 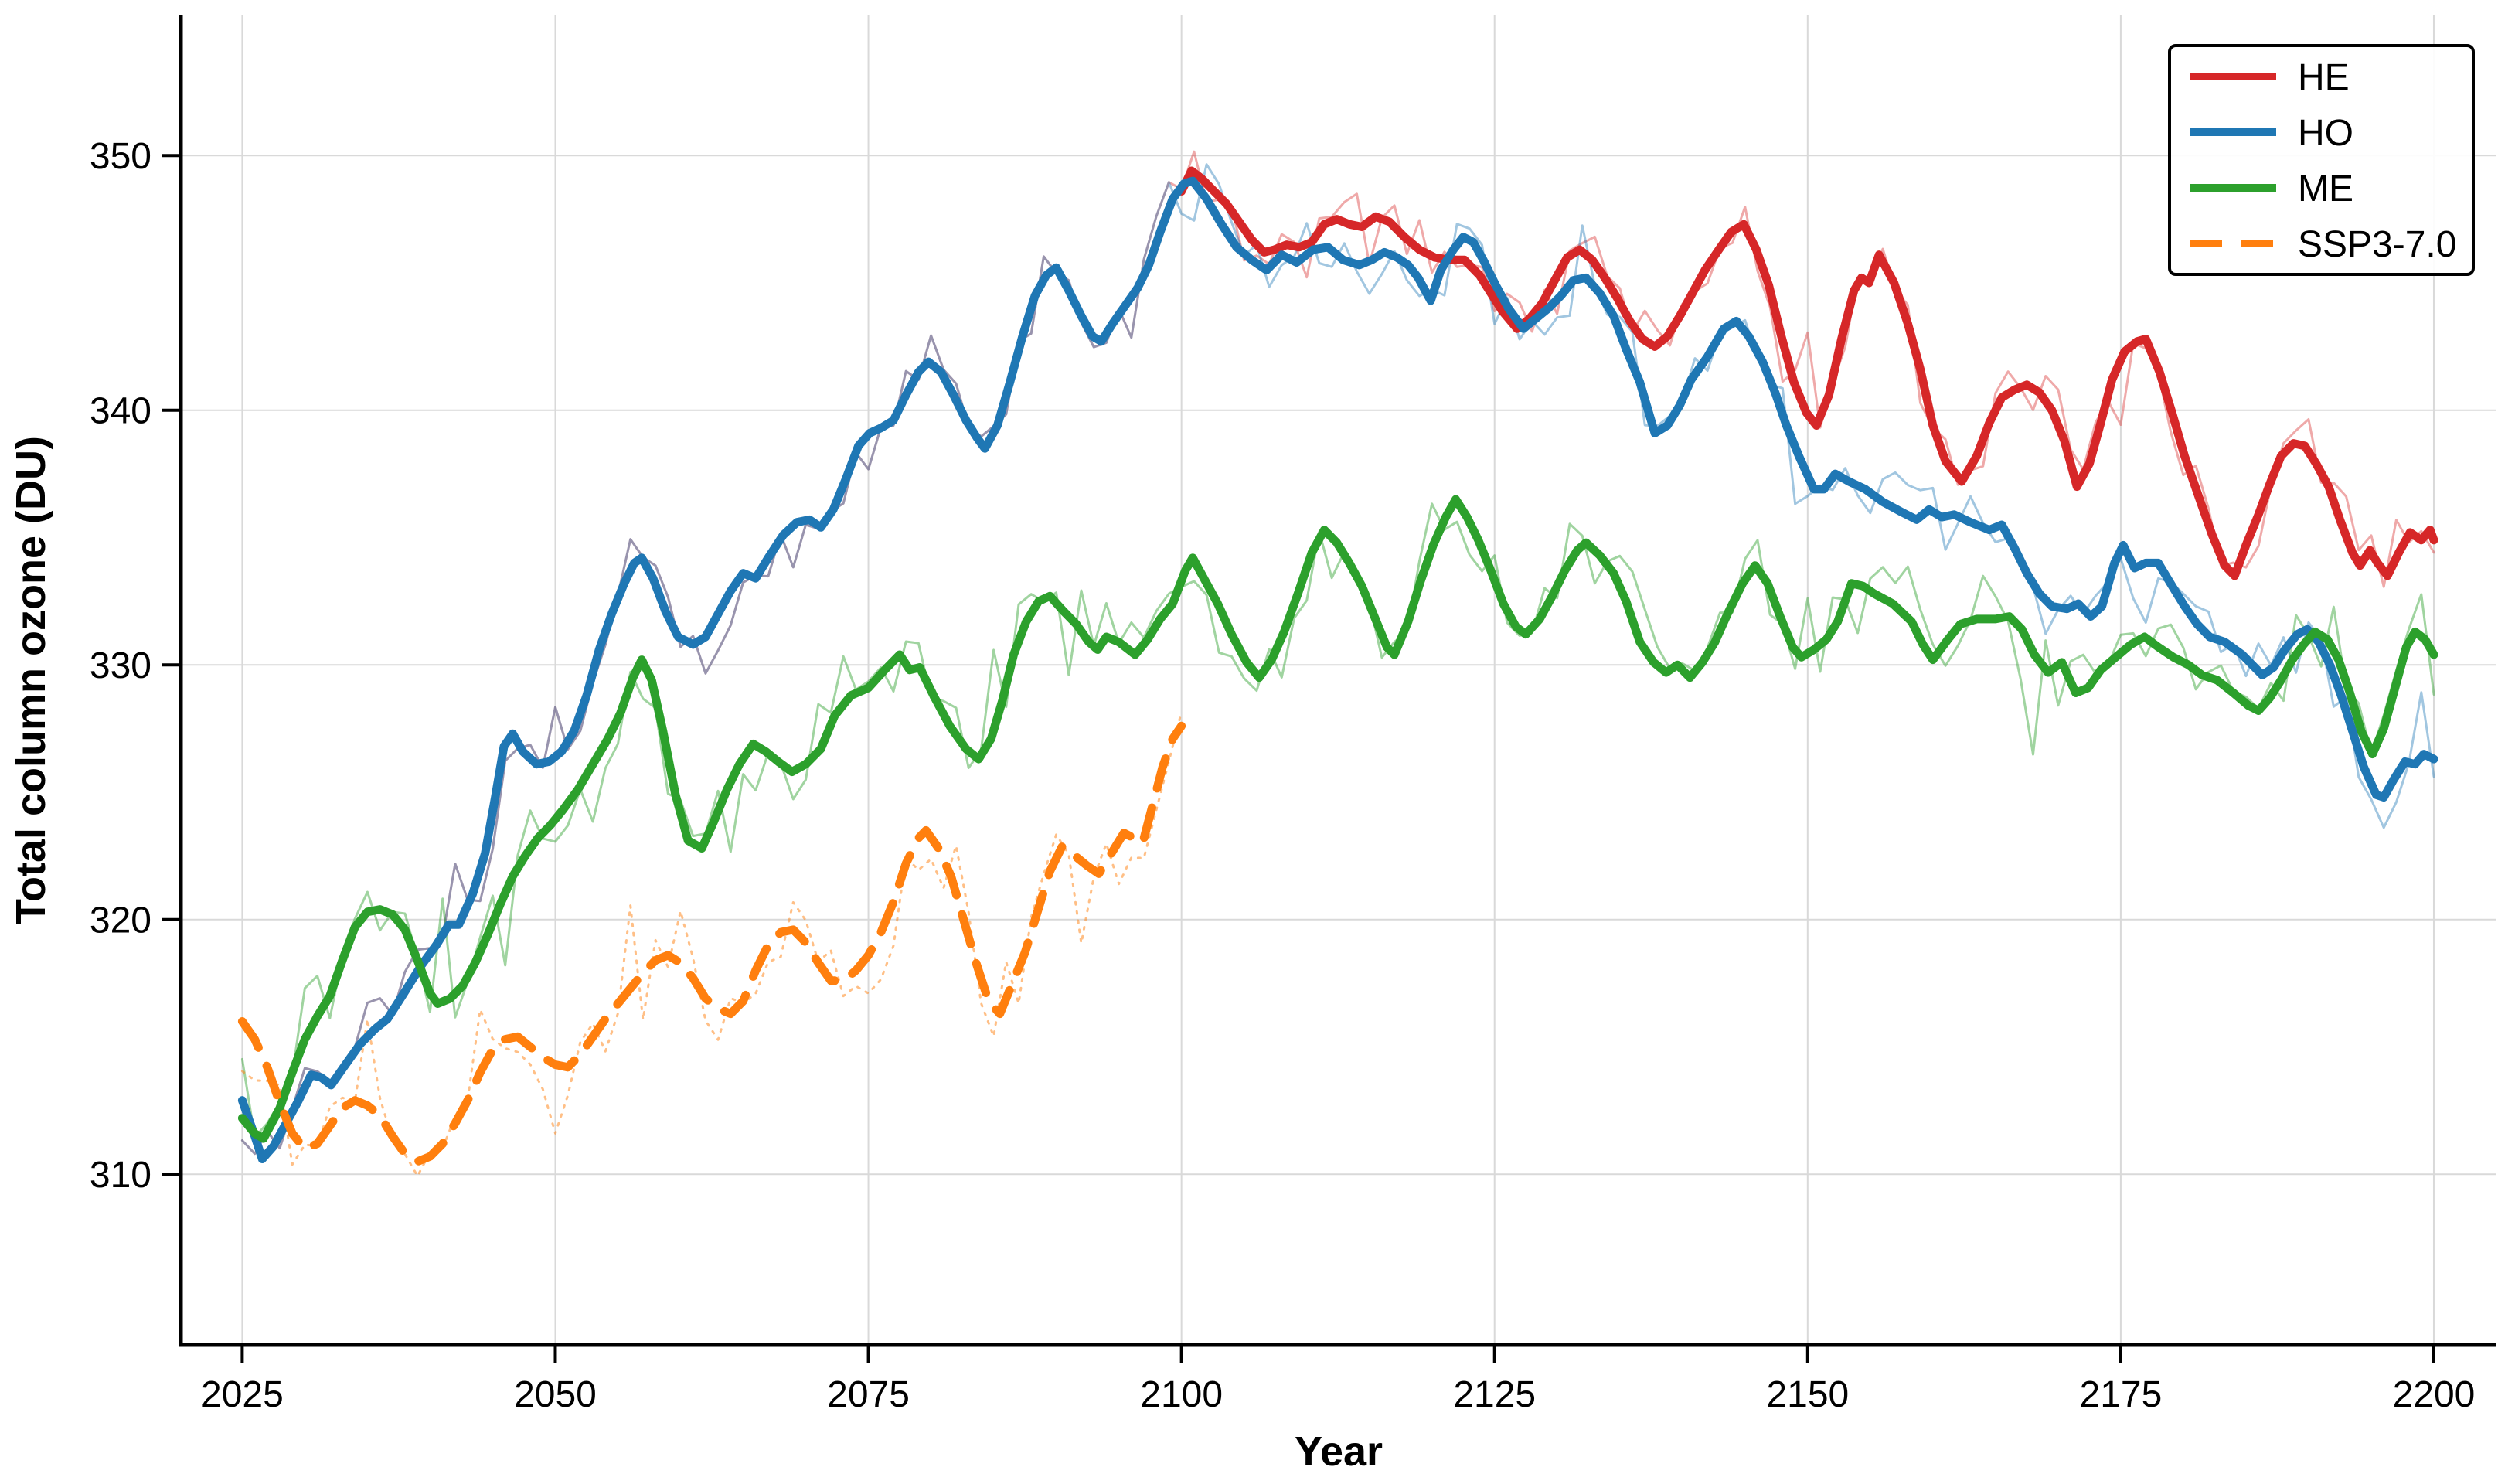 I want to click on legend-label-ME: ME, so click(x=2325, y=188).